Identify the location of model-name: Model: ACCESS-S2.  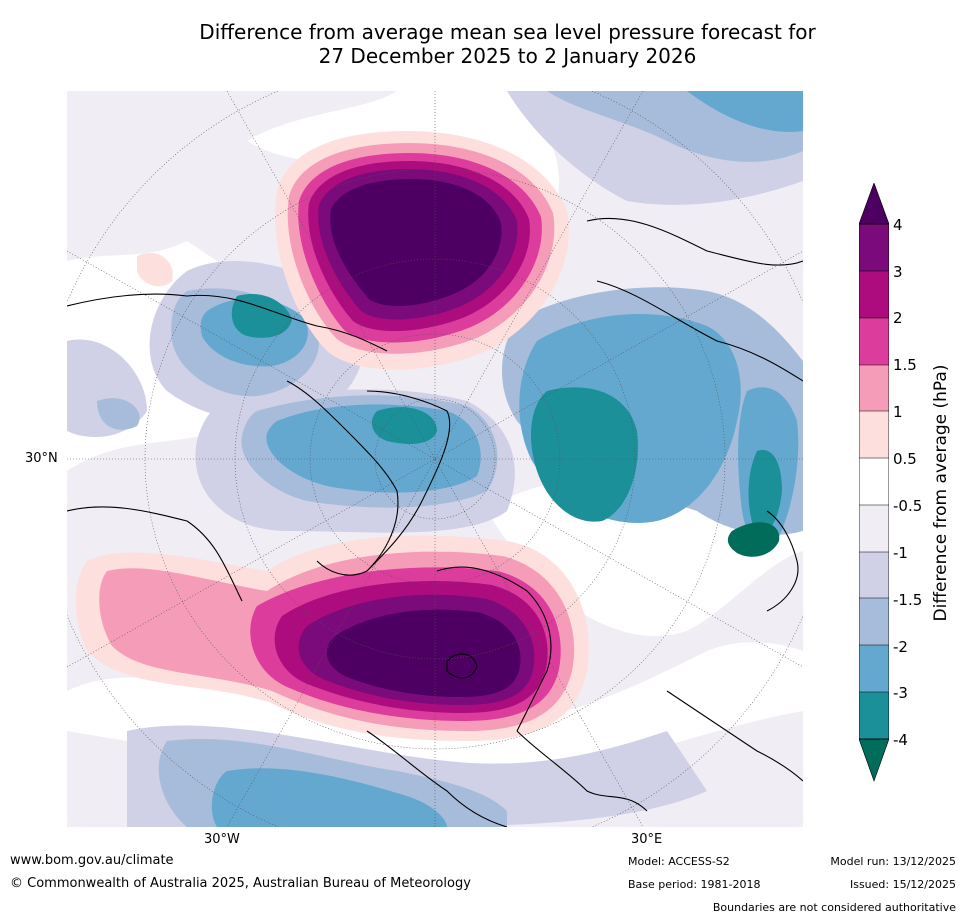
(679, 861).